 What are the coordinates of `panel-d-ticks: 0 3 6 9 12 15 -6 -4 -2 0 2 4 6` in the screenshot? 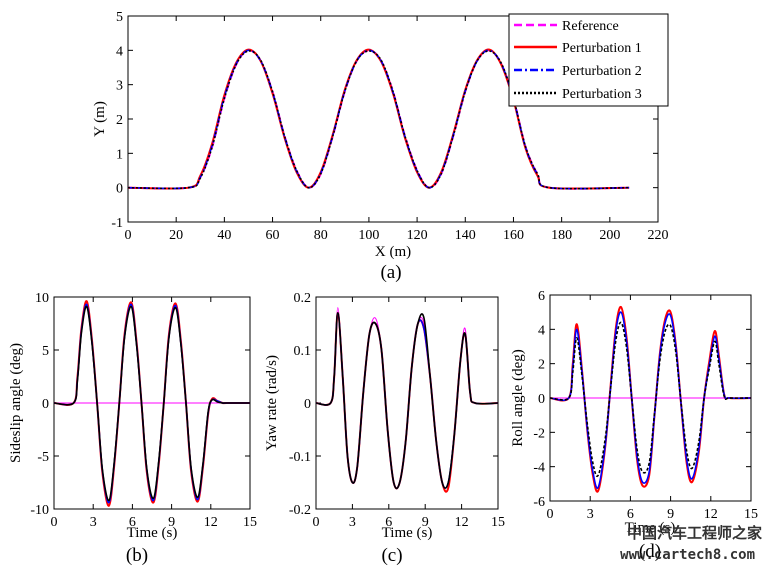 It's located at (645, 405).